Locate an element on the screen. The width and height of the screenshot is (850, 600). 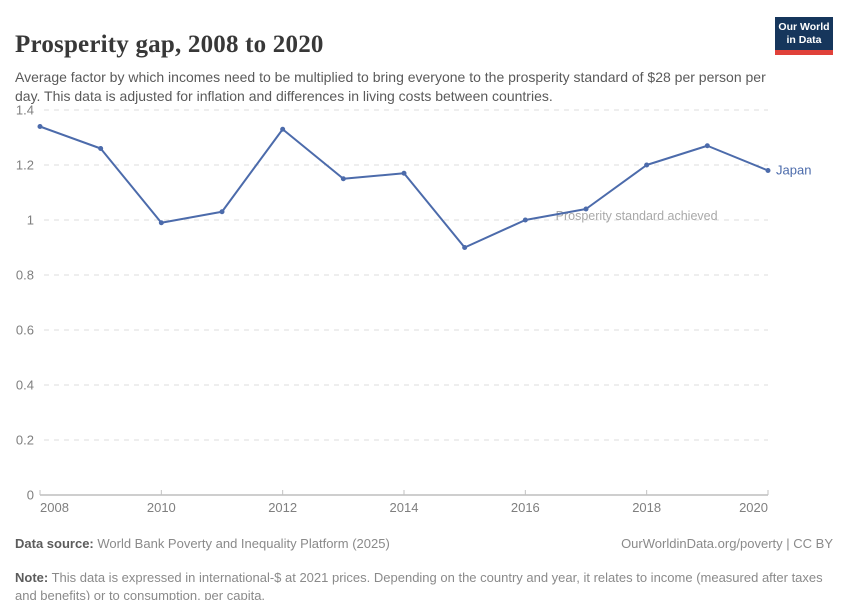
x-tick-label: 2018 is located at coordinates (646, 507).